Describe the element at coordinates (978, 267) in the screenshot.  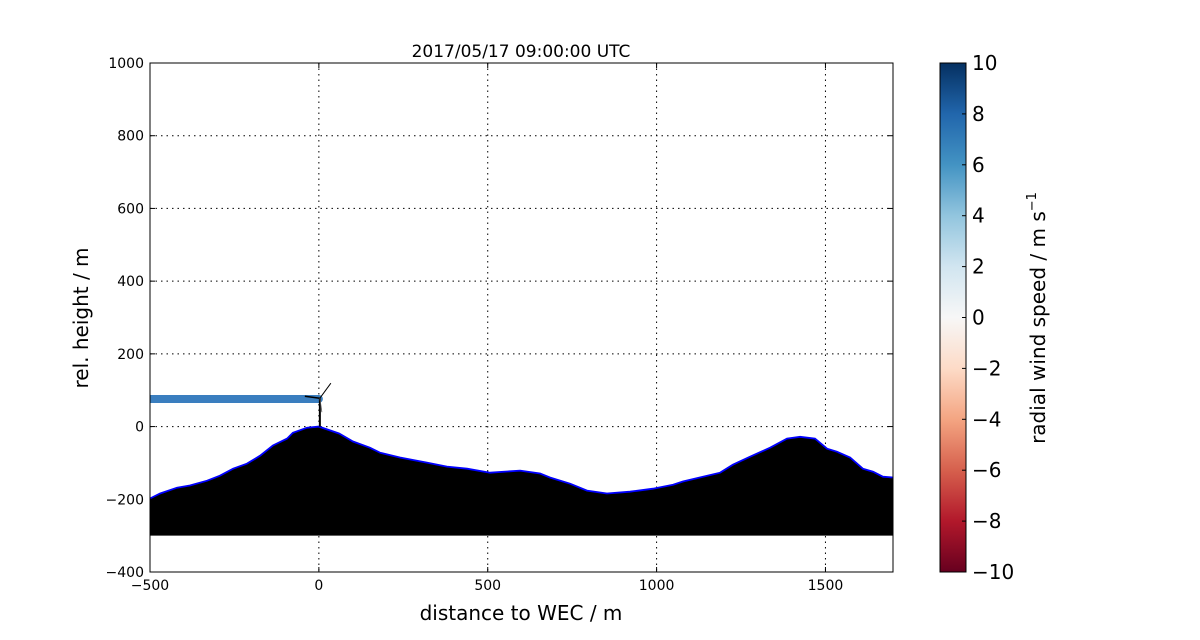
I see `colorbar-tick-label: 2` at that location.